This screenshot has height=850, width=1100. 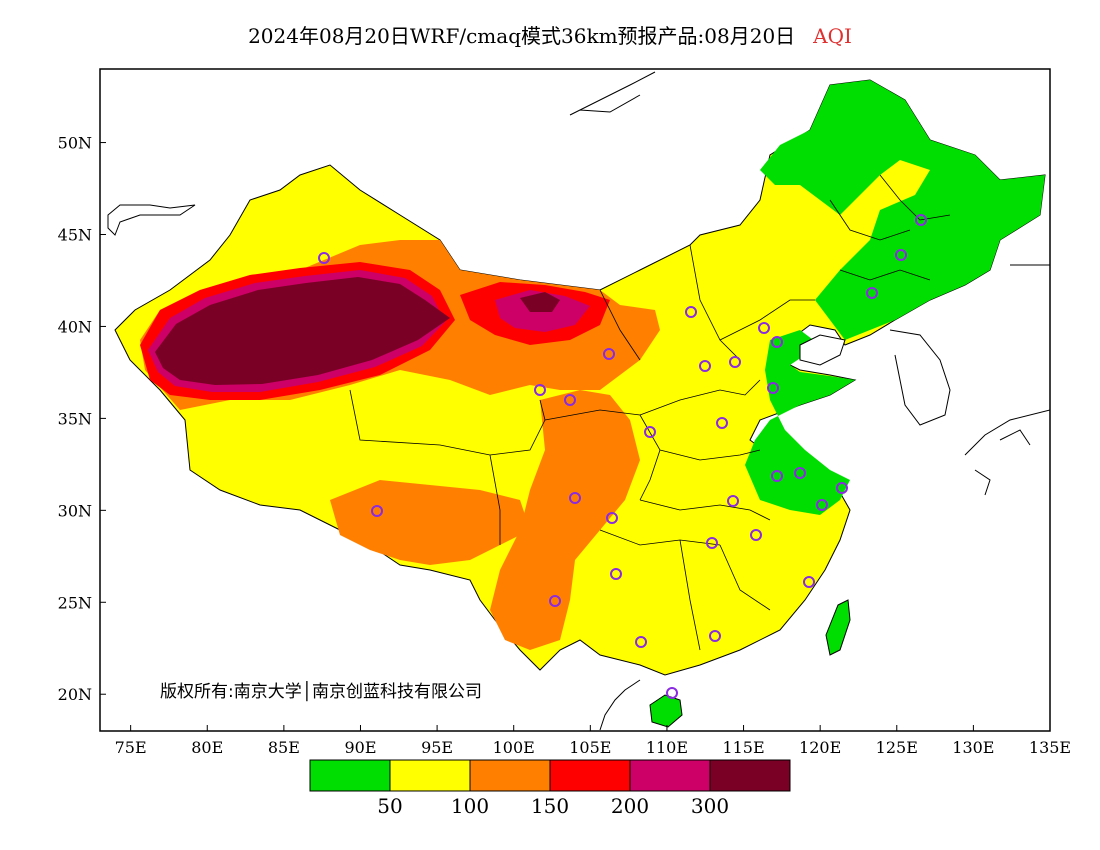 I want to click on x-tick-label: 115E, so click(x=743, y=747).